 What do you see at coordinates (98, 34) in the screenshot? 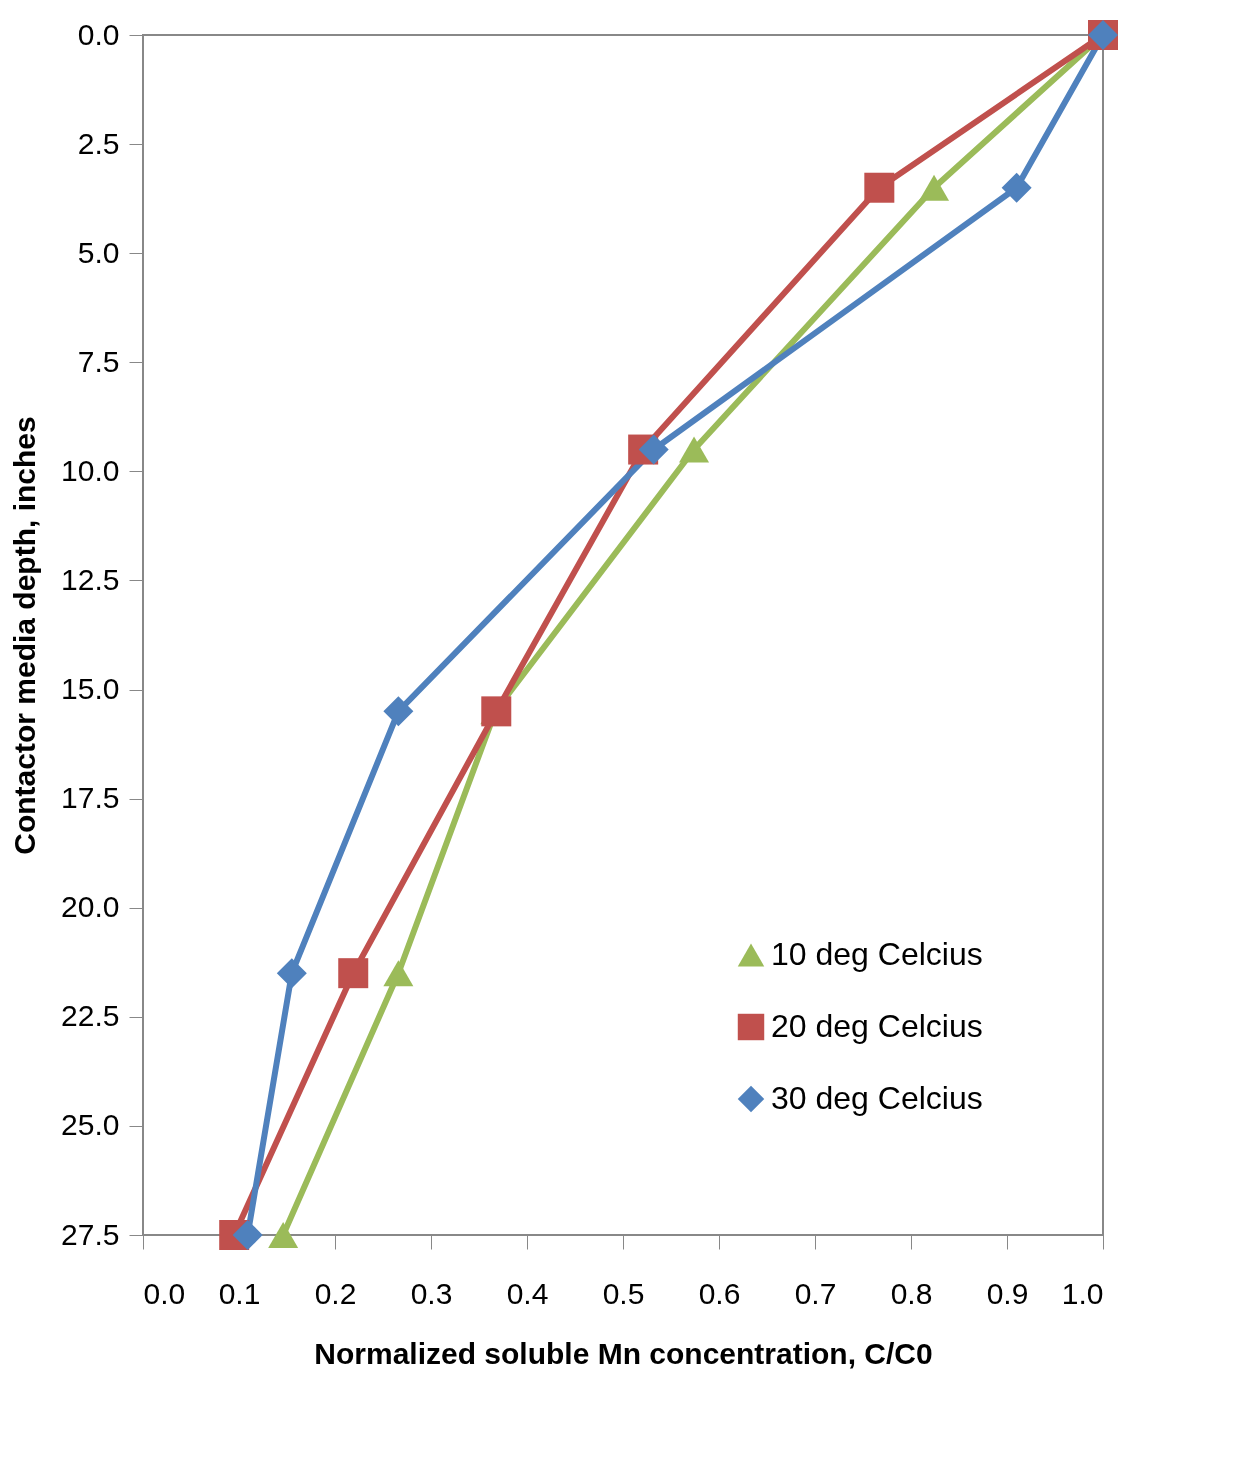
I see `y-tick-label: 0.0` at bounding box center [98, 34].